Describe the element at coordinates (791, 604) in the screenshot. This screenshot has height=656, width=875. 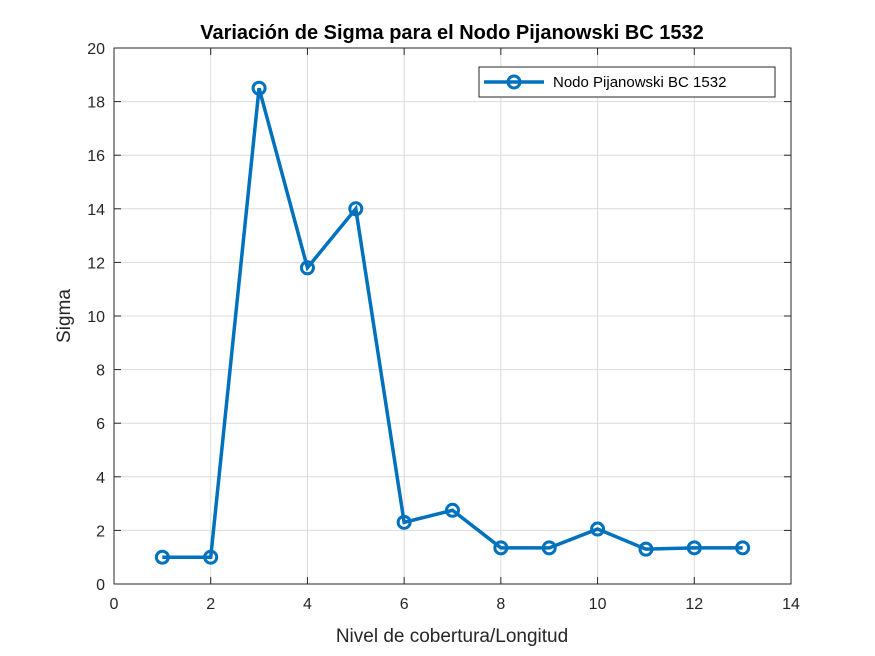
I see `x-tick-label: 14` at that location.